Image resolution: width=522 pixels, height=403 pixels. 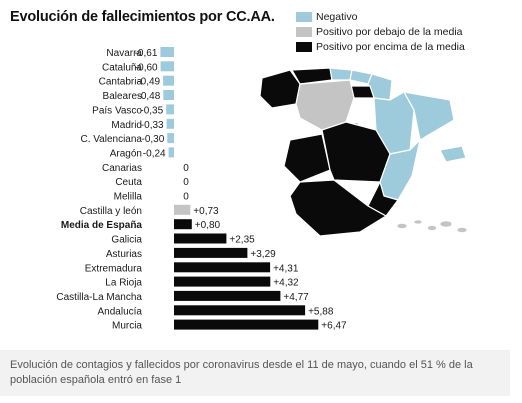 What do you see at coordinates (151, 110) in the screenshot?
I see `data-label: -0,35` at bounding box center [151, 110].